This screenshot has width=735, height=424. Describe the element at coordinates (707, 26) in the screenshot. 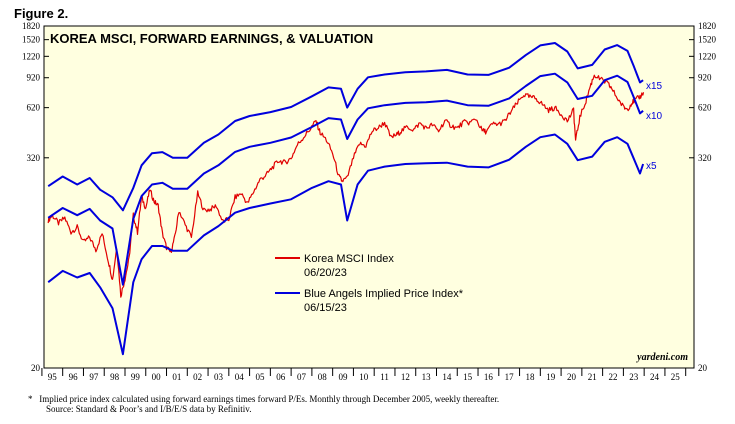

I see `y-tick-label-right: 1820` at that location.